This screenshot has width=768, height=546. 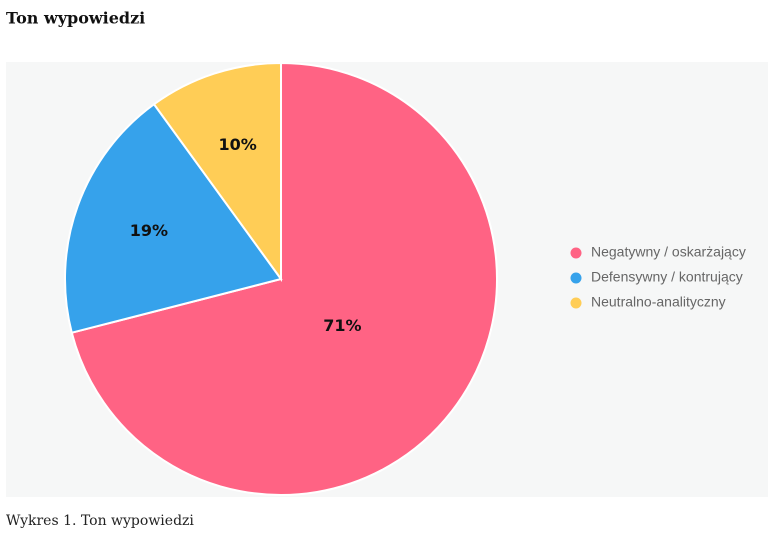 What do you see at coordinates (75, 18) in the screenshot?
I see `chart-title: Ton wypowiedzi` at bounding box center [75, 18].